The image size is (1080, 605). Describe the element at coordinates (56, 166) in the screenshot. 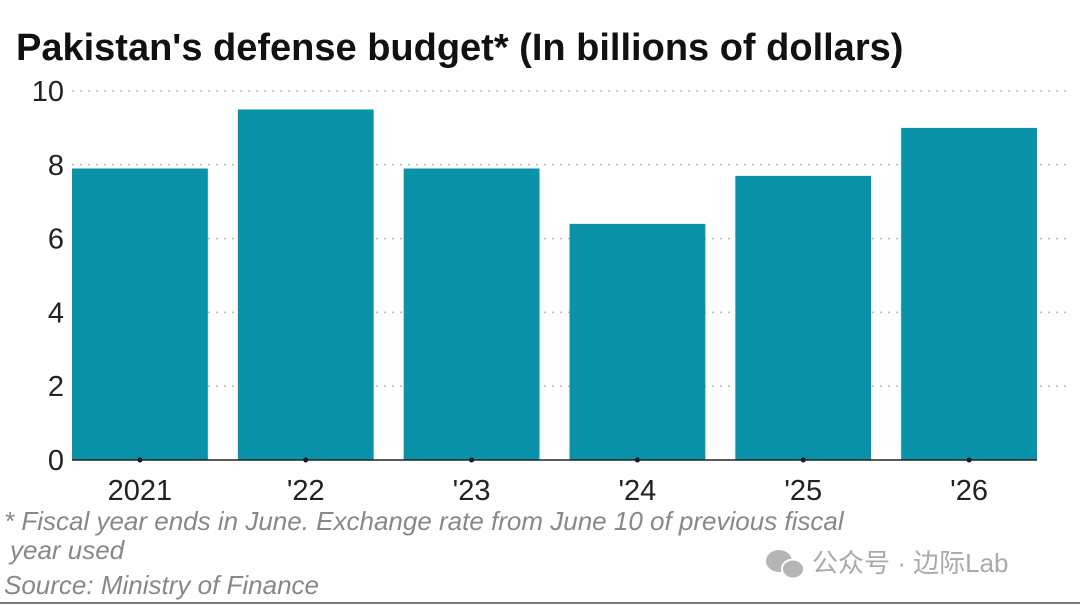

I see `y-tick-label: 8` at that location.